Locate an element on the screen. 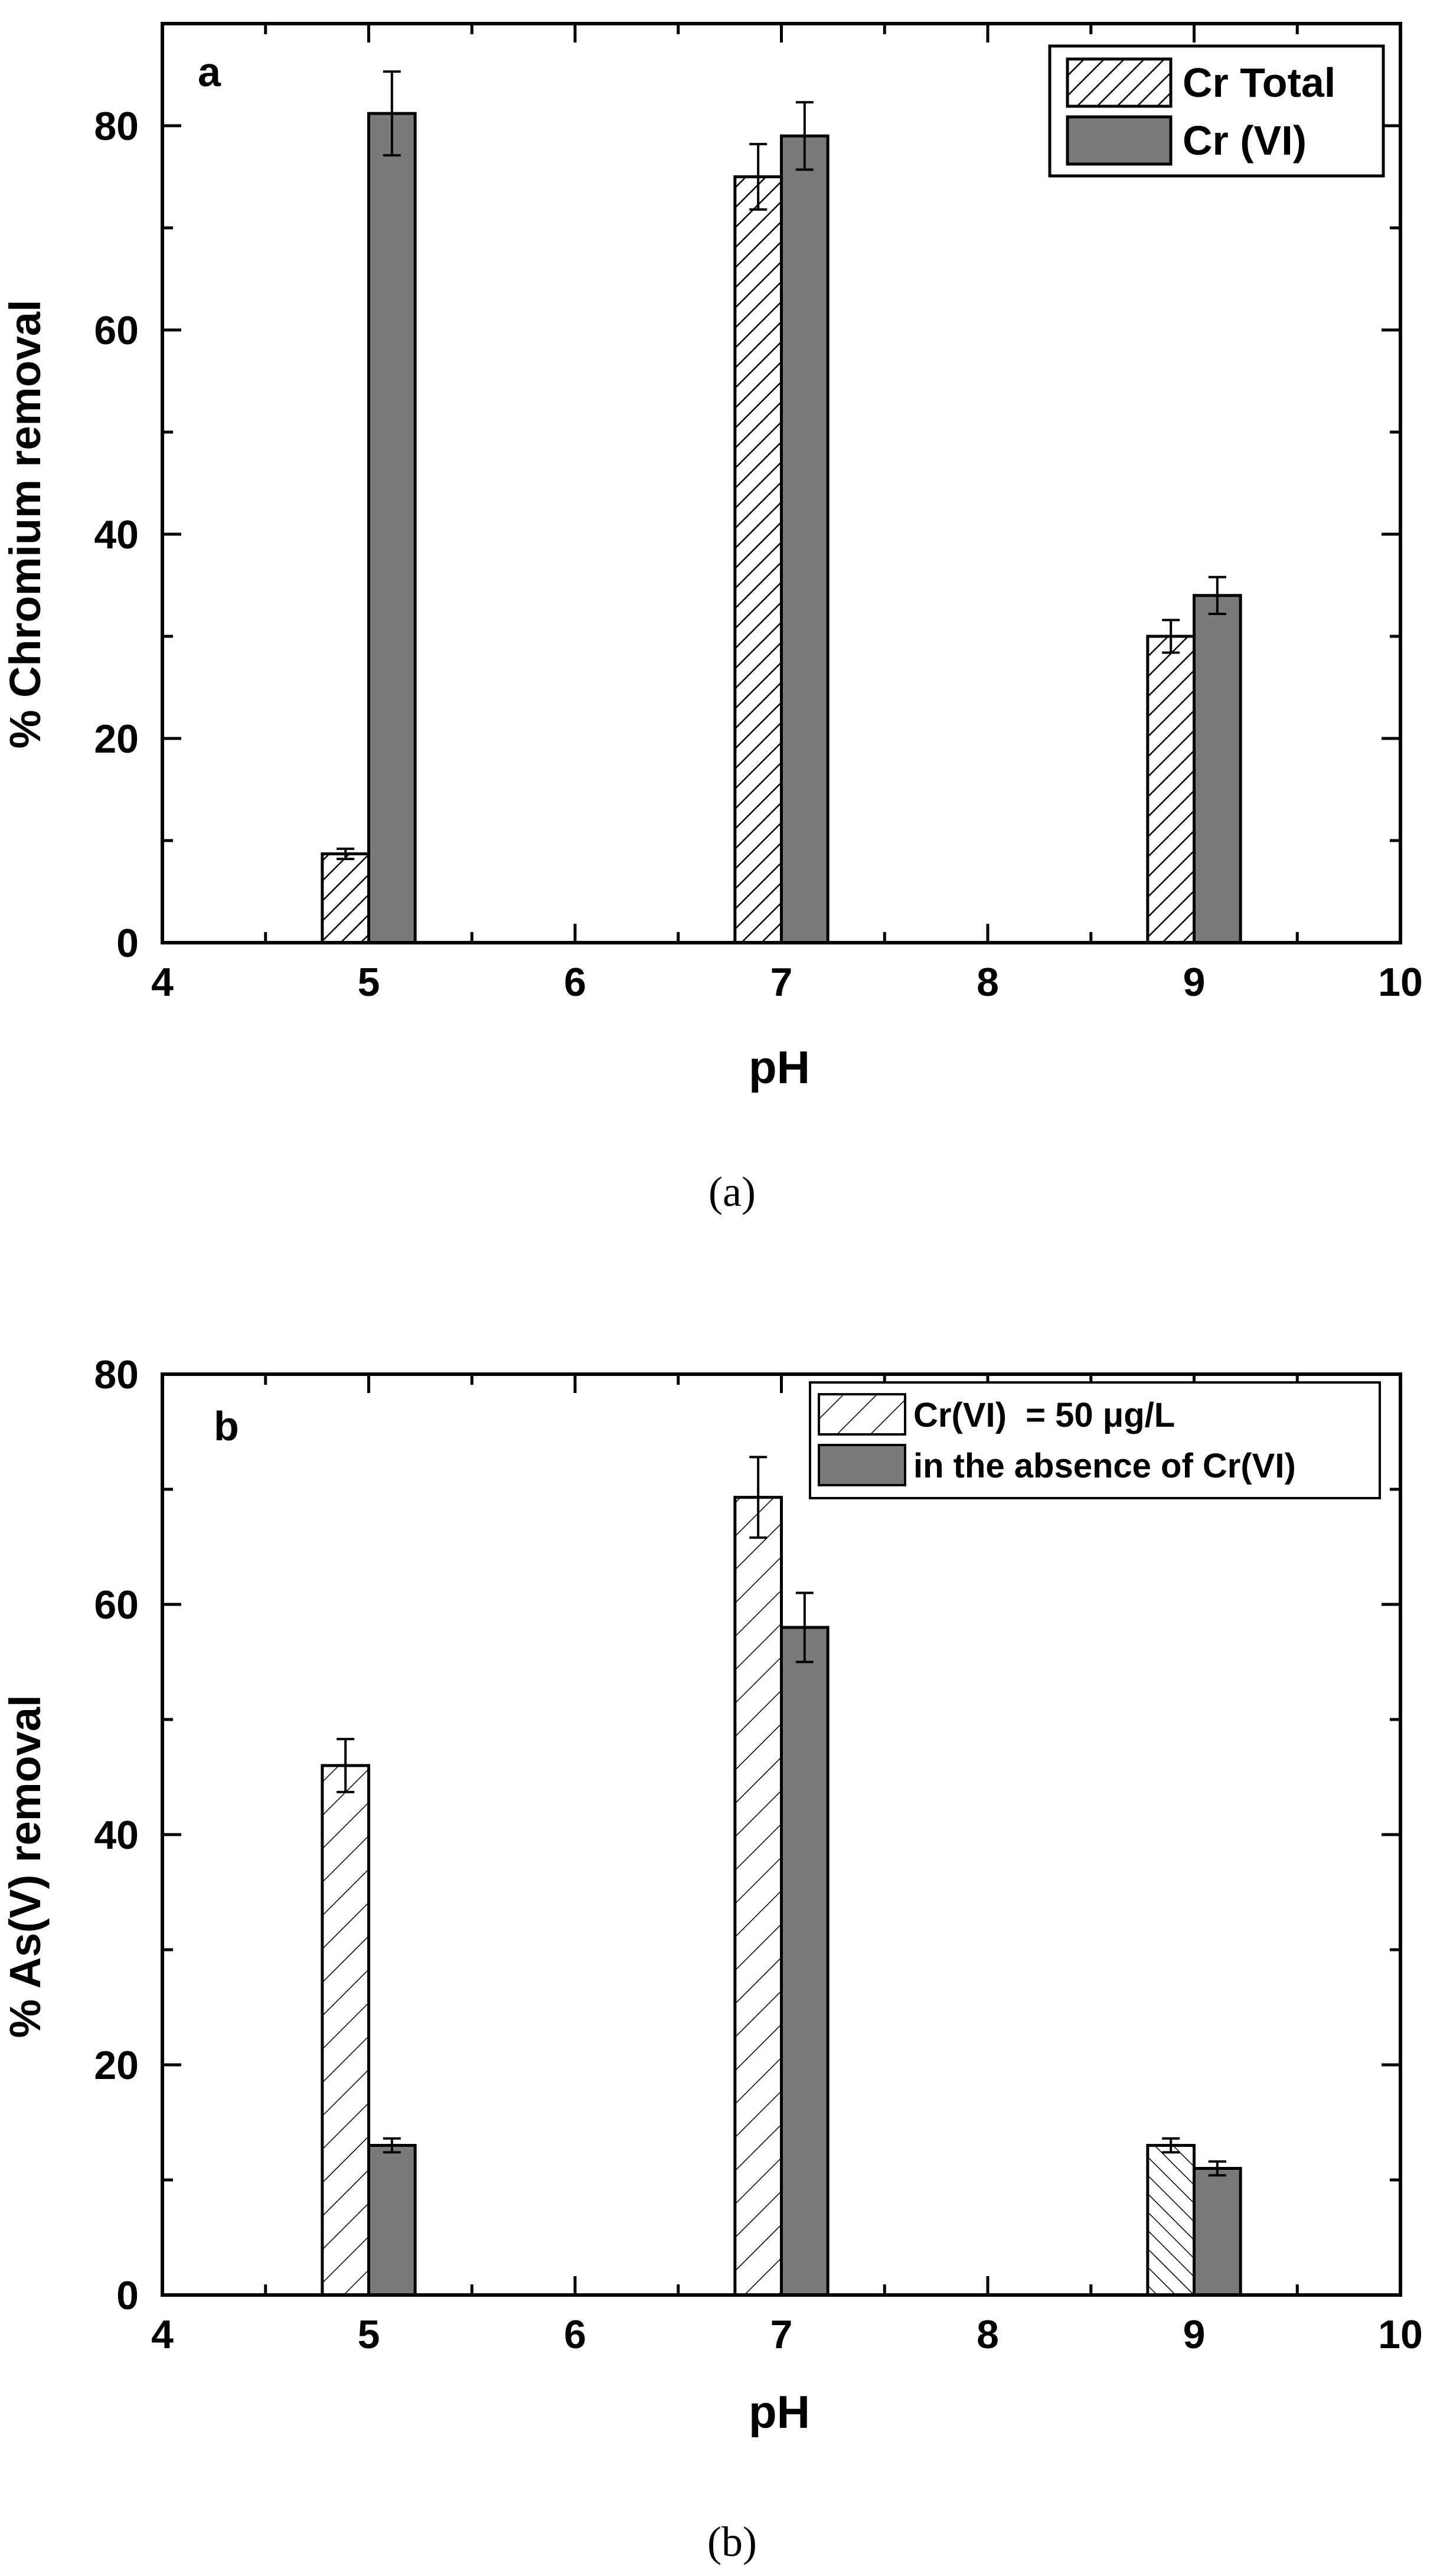 This screenshot has height=2576, width=1440. panel-a-x-tick-label-7: 7 is located at coordinates (781, 982).